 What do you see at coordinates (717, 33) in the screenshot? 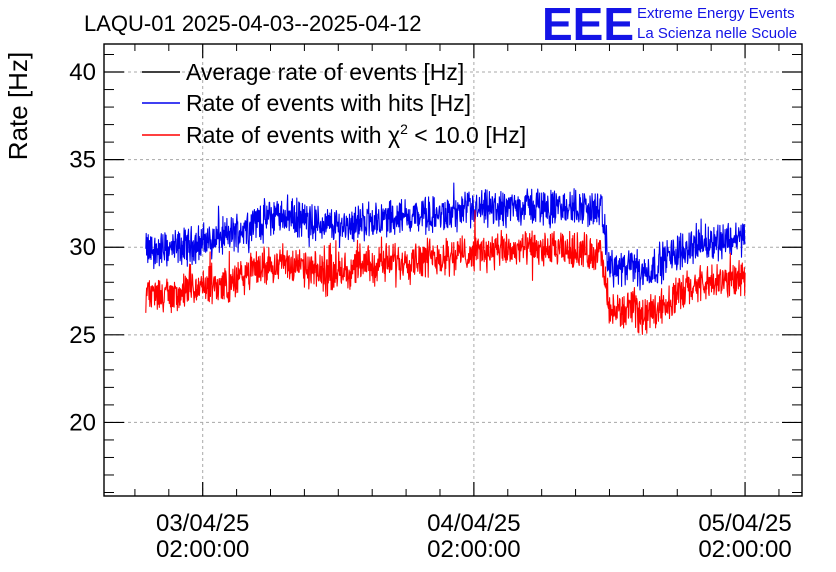
I see `logo-line-2: La Scienza nelle Scuole` at bounding box center [717, 33].